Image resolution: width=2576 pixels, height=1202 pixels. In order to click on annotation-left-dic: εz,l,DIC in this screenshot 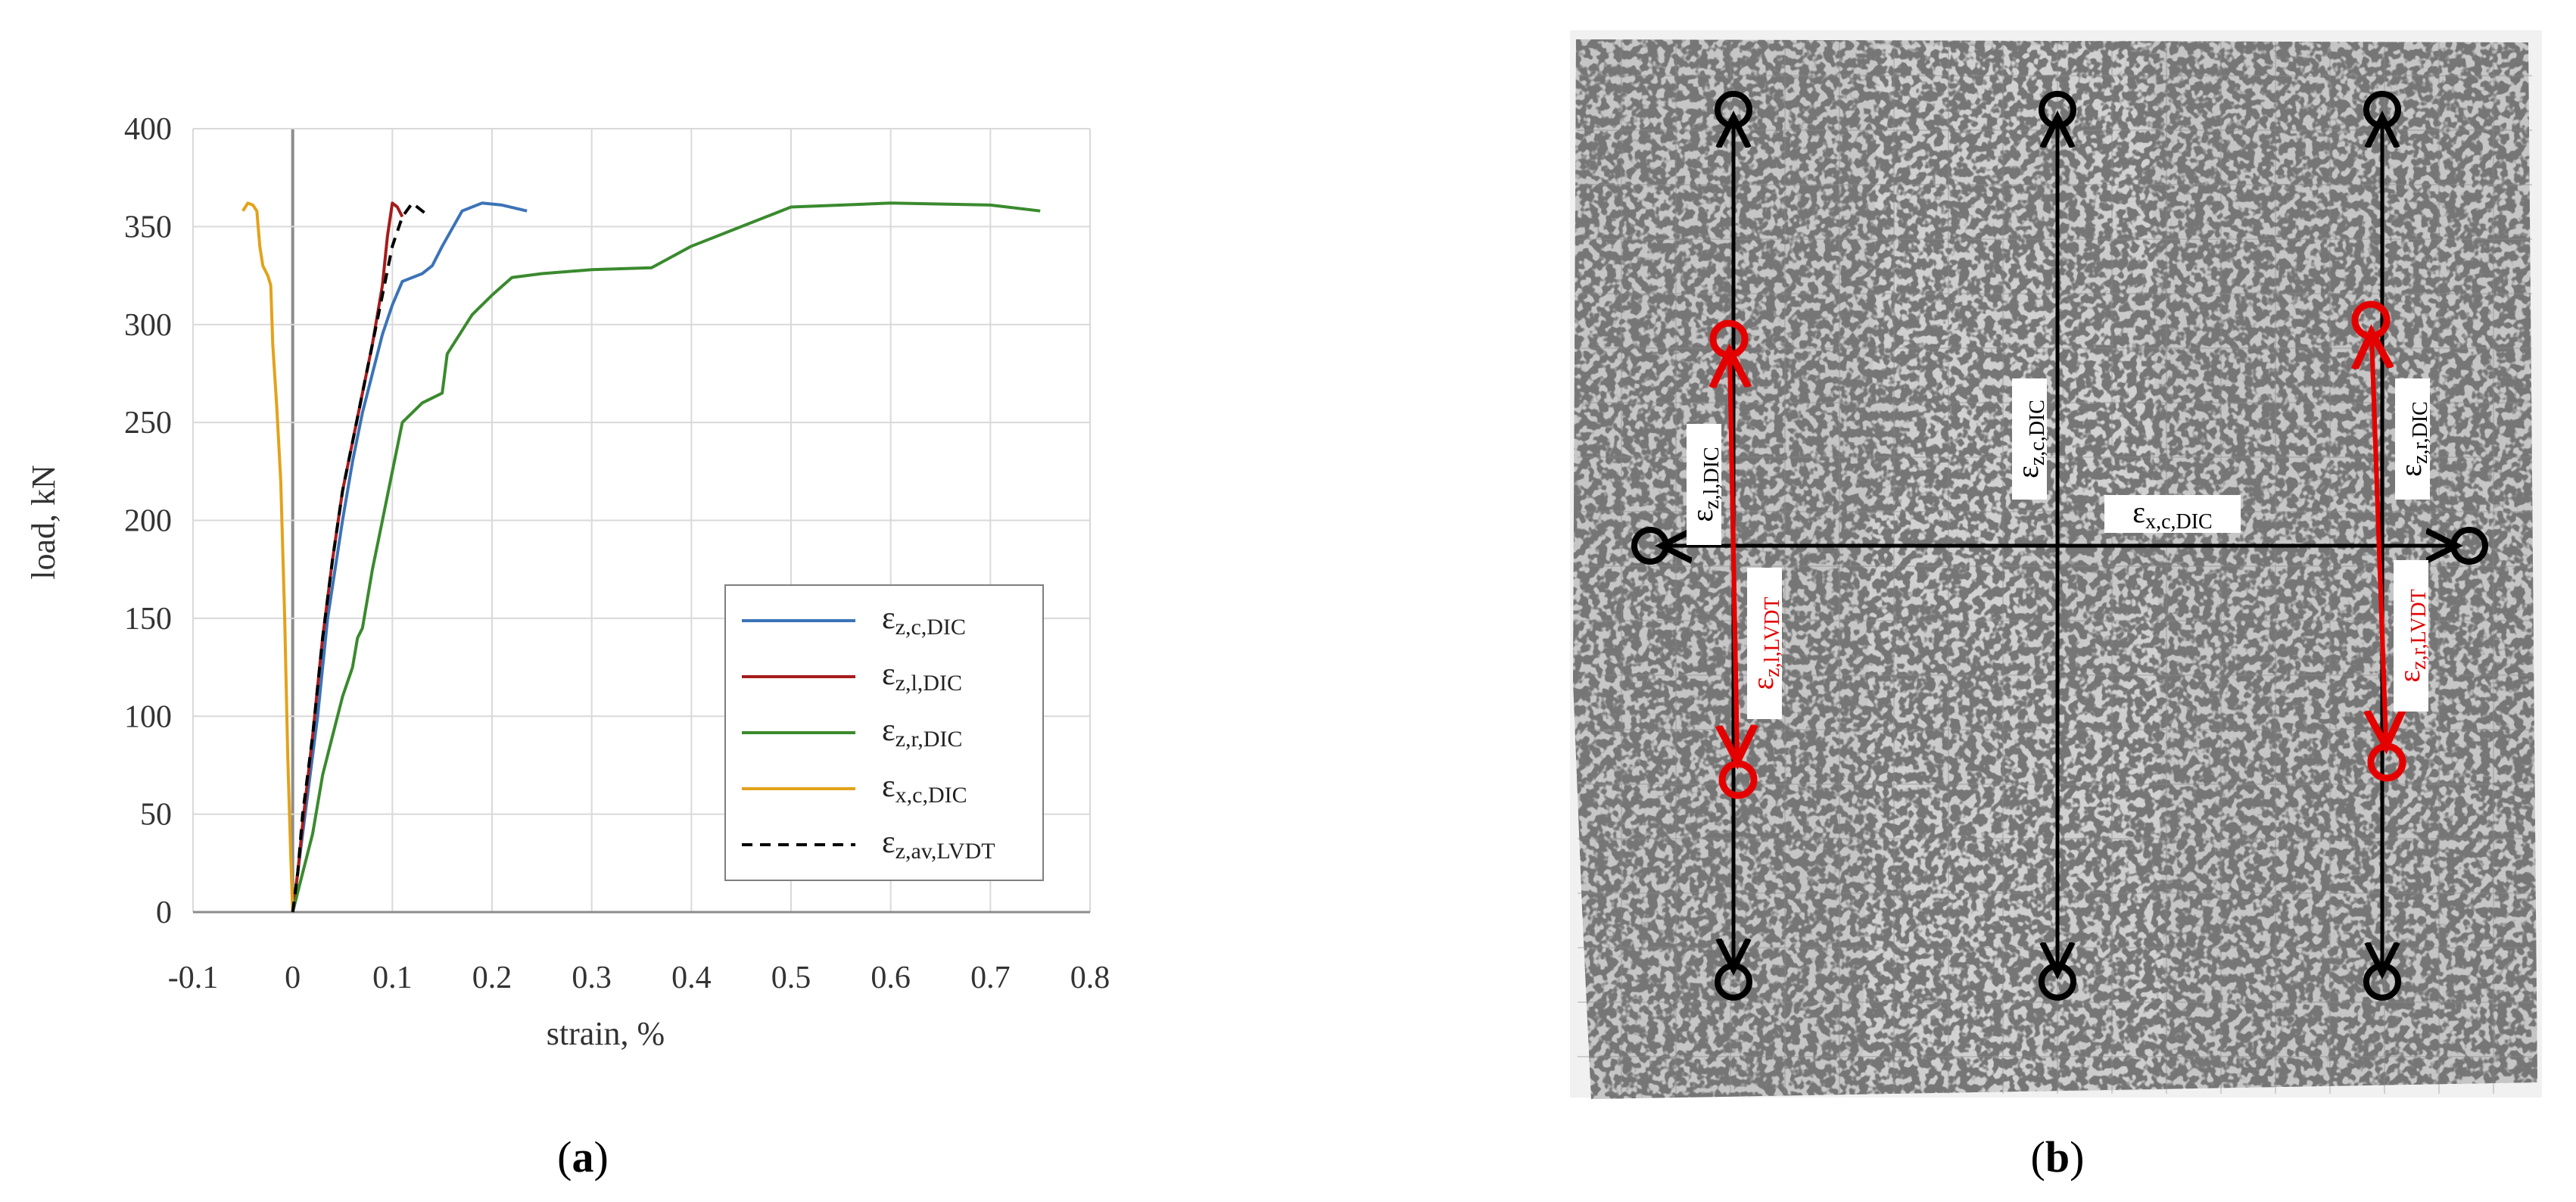, I will do `click(1704, 484)`.